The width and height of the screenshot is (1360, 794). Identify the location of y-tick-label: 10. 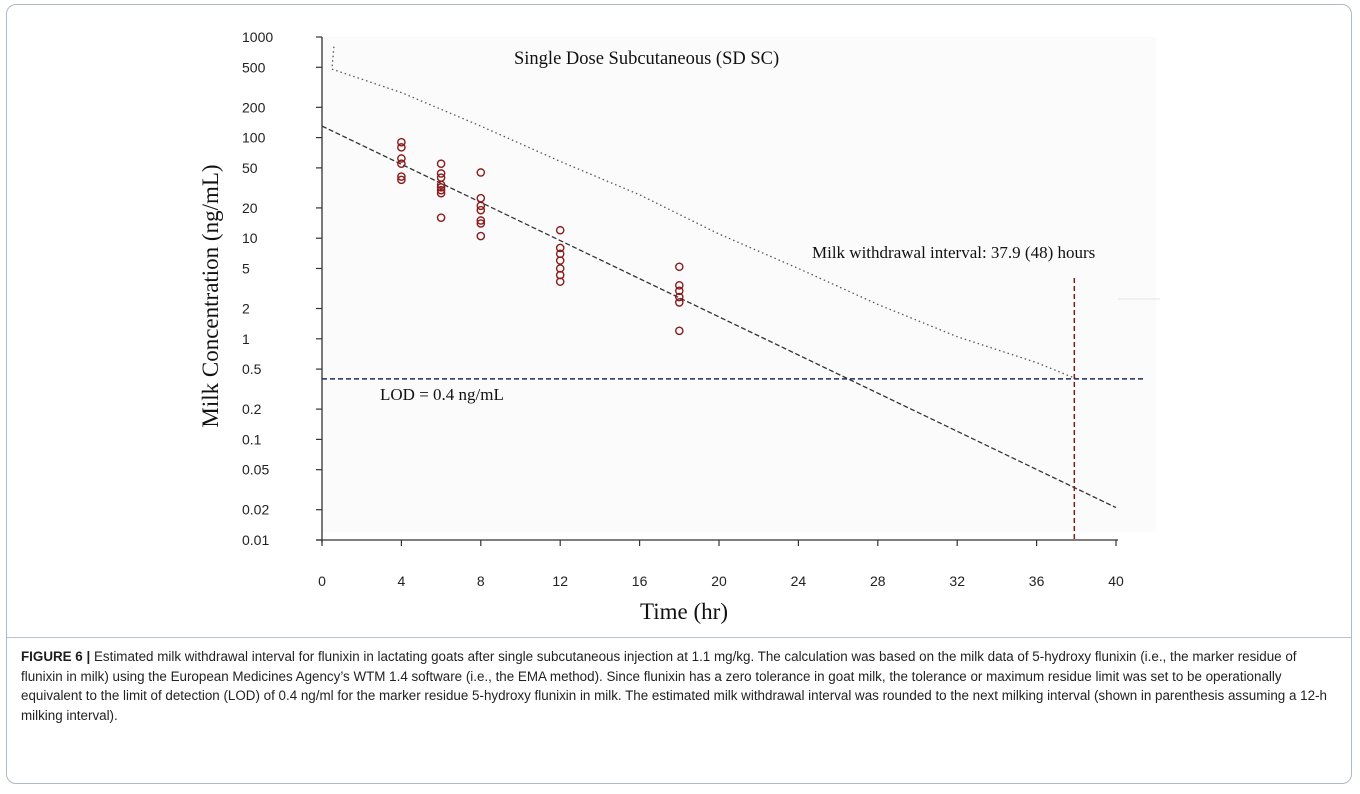
(250, 238).